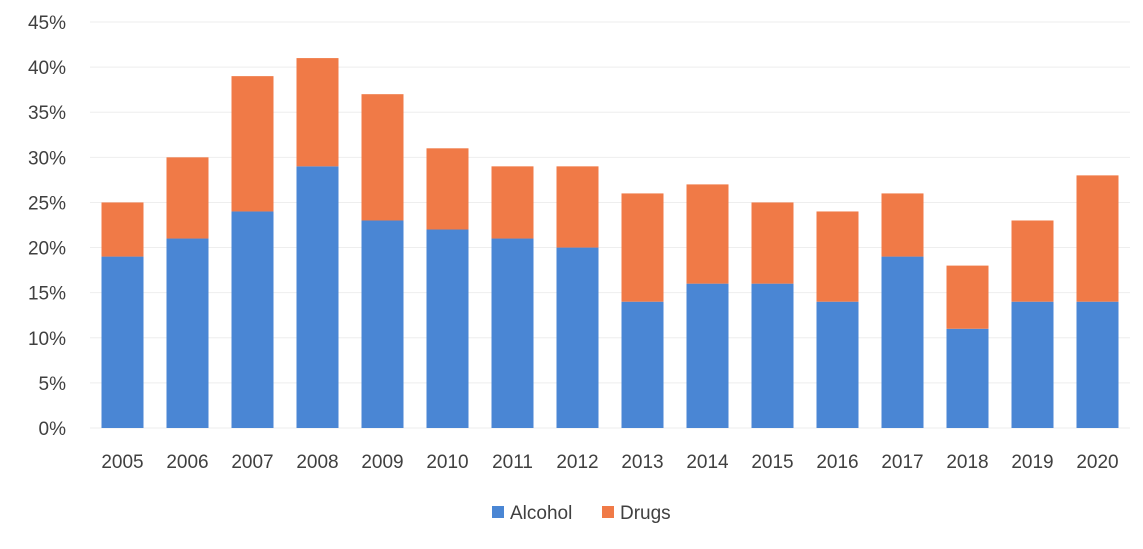 This screenshot has height=549, width=1143. What do you see at coordinates (47, 158) in the screenshot?
I see `y-tick-label: 30%` at bounding box center [47, 158].